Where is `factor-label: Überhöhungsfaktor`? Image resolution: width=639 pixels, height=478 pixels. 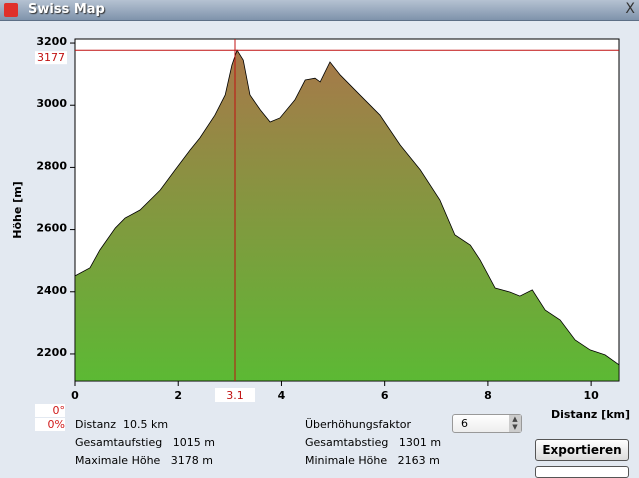 factor-label: Überhöhungsfaktor is located at coordinates (358, 424).